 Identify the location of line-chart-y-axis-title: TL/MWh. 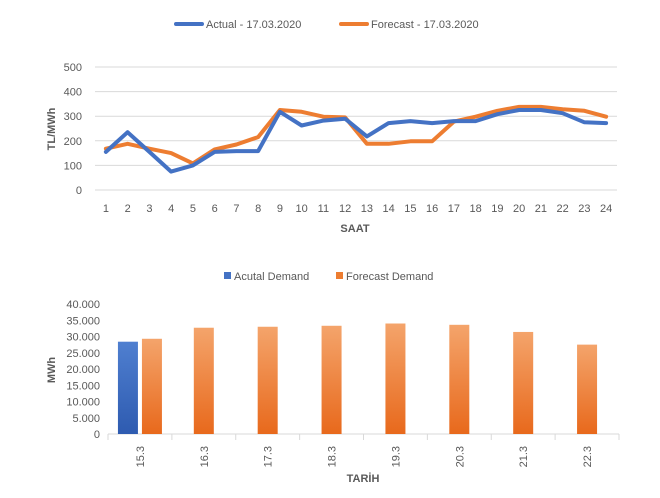
(52, 128).